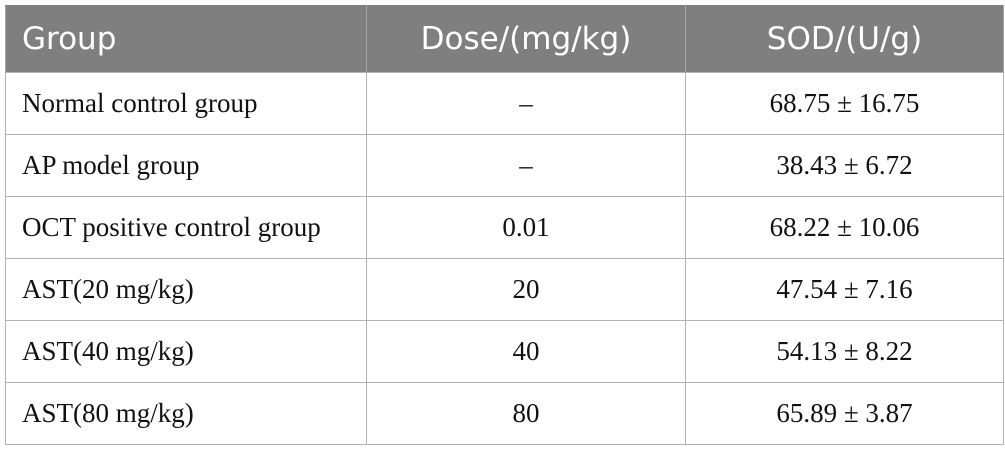  Describe the element at coordinates (186, 103) in the screenshot. I see `cell-group: Normal control group` at that location.